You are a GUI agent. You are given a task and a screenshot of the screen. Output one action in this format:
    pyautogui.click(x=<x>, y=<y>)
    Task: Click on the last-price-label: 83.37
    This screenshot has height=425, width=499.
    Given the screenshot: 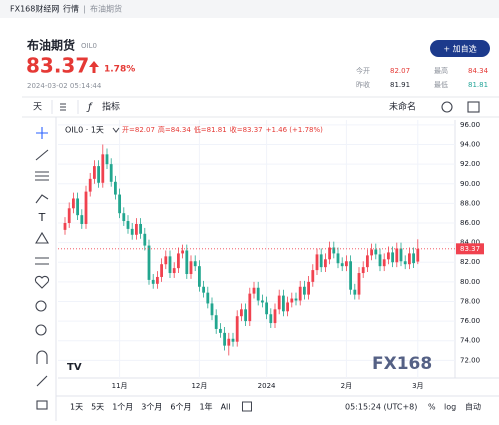 What is the action you would take?
    pyautogui.click(x=470, y=249)
    